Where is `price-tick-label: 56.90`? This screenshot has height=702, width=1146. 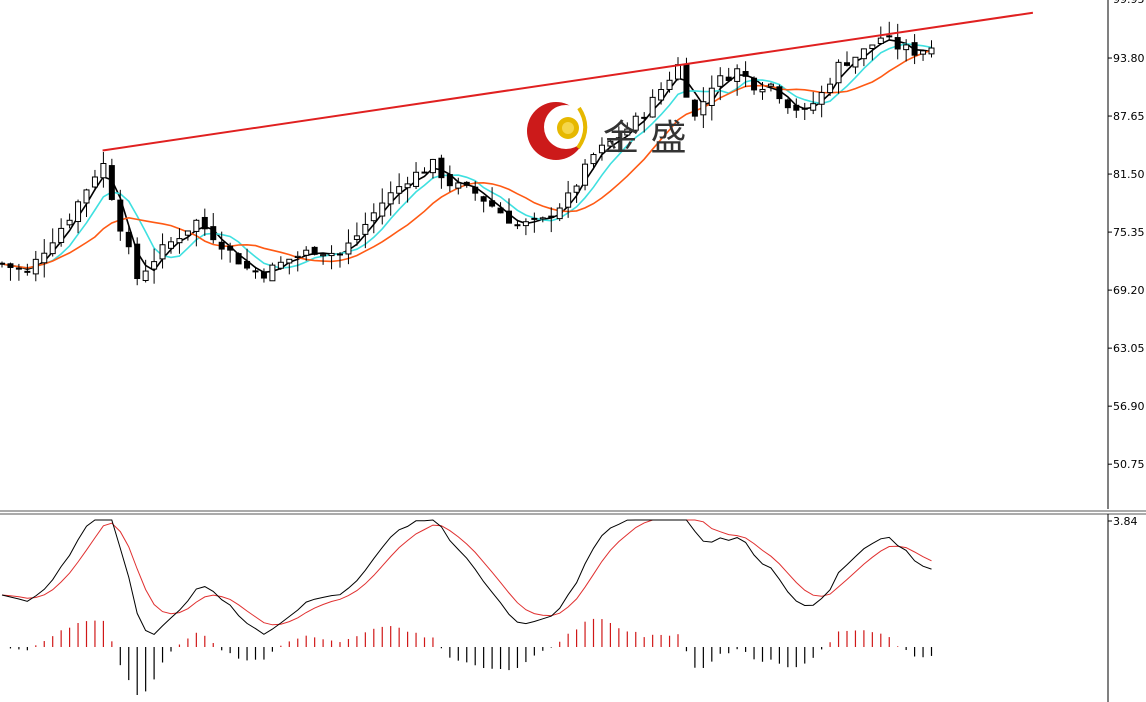
price-tick-label: 56.90 is located at coordinates (1129, 406).